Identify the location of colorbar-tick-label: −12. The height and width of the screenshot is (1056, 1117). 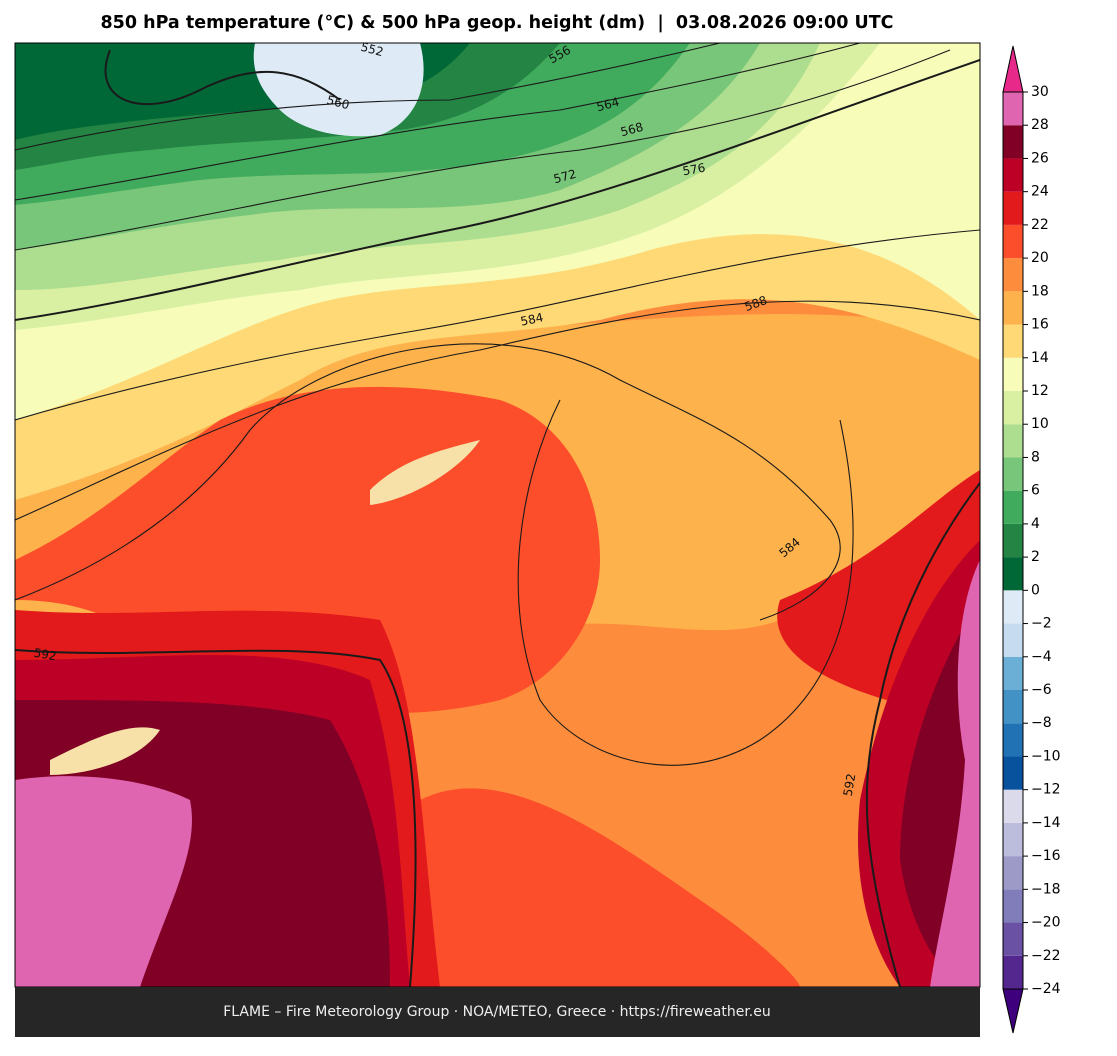
(1046, 790).